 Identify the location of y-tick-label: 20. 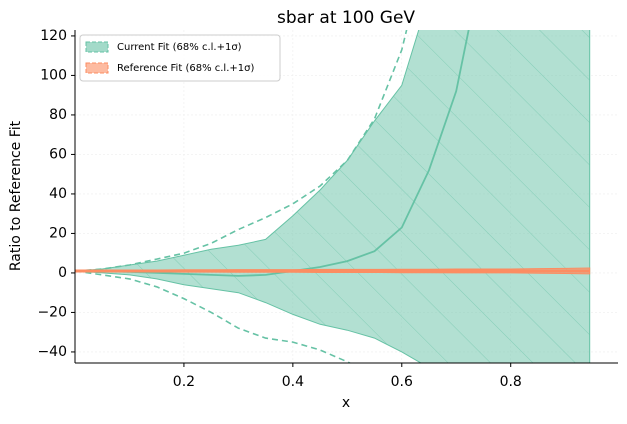
(58, 233).